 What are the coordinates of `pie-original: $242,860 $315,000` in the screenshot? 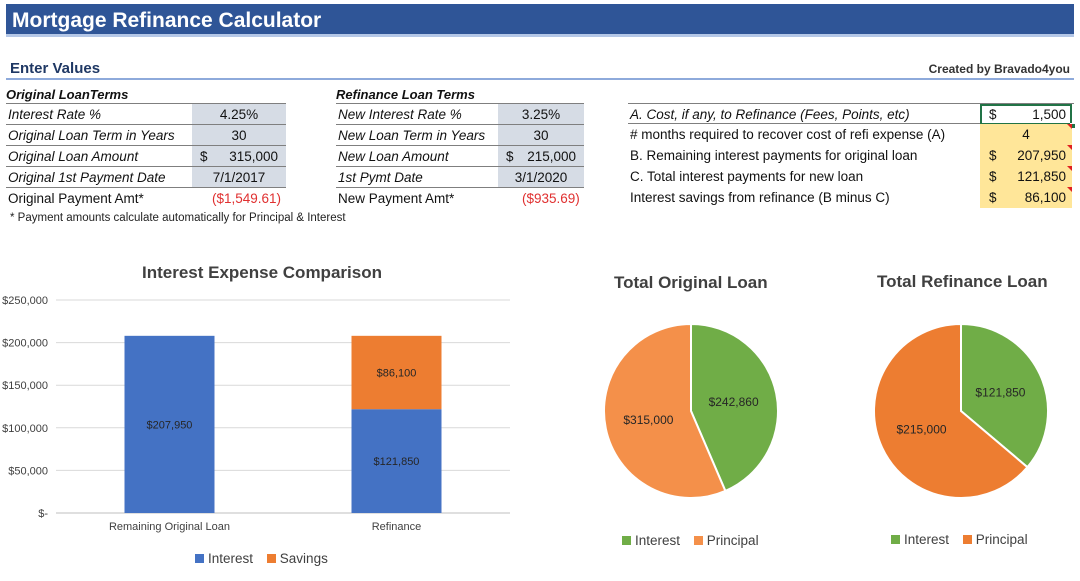 It's located at (691, 410).